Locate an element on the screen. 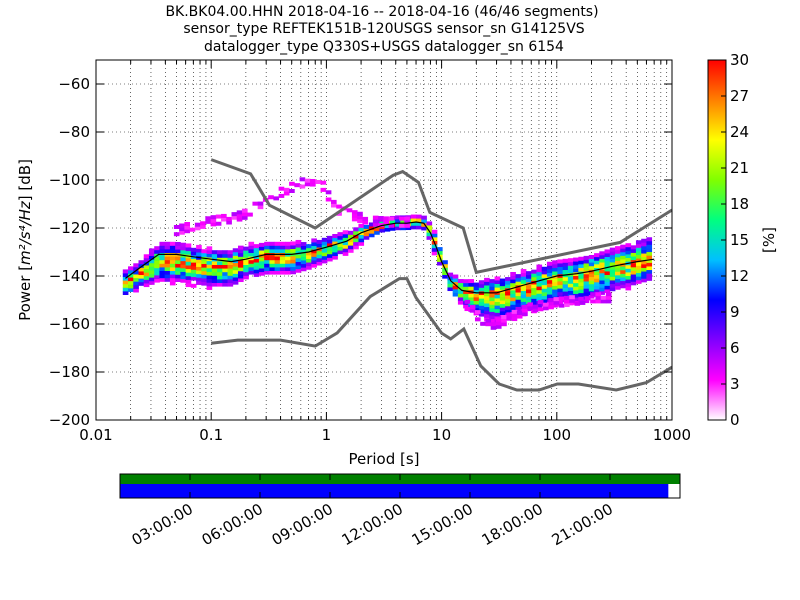 This screenshot has width=800, height=600. y-axis-label: Power [m²/s⁴/Hz] [dB] is located at coordinates (25, 240).